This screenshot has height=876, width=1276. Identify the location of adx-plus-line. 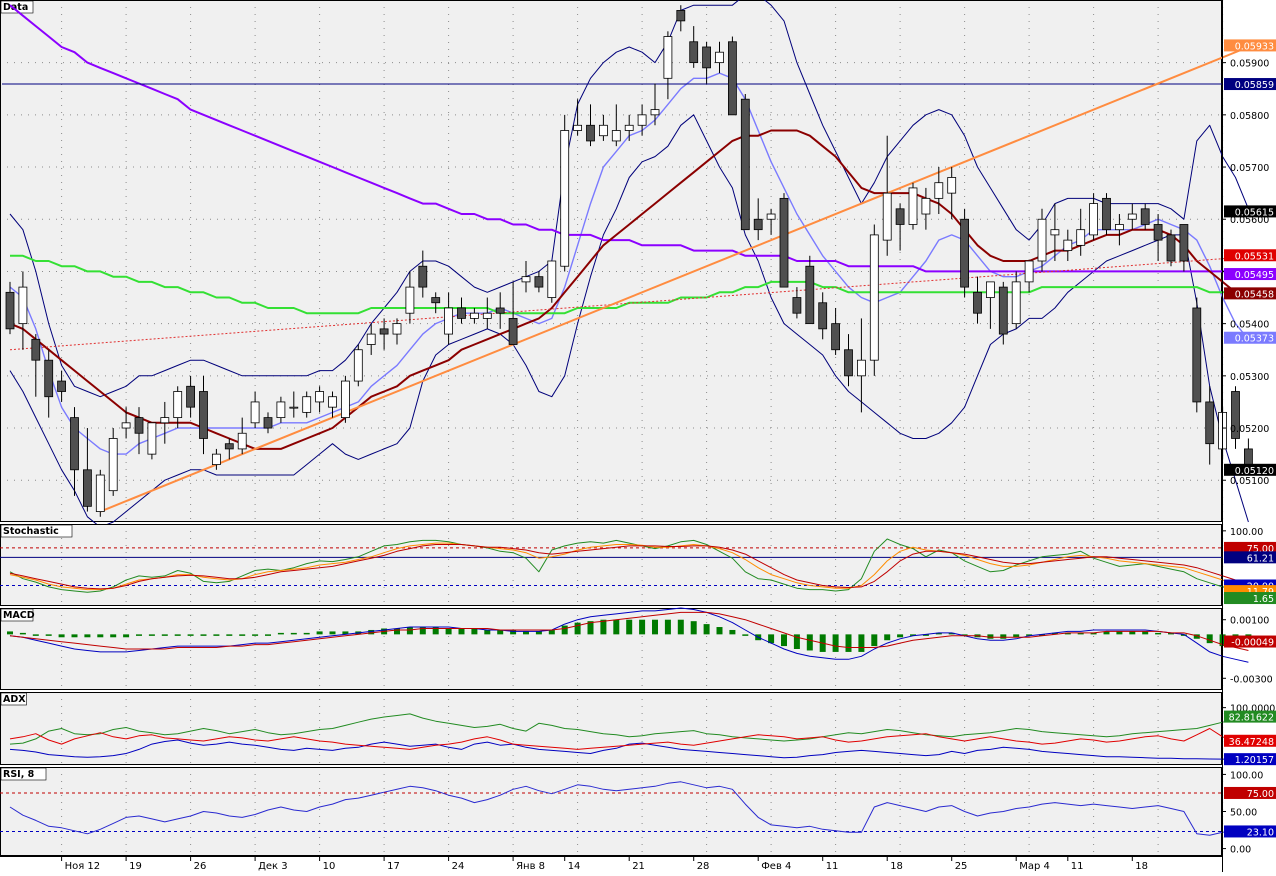
(629, 729).